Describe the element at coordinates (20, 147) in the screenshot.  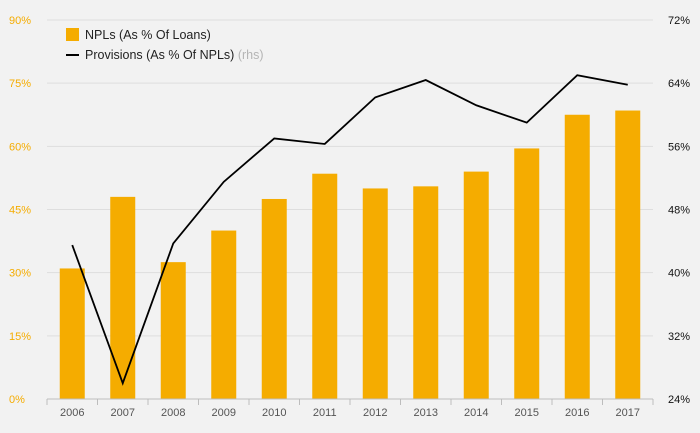
I see `y-left-tick-label: 60%` at that location.